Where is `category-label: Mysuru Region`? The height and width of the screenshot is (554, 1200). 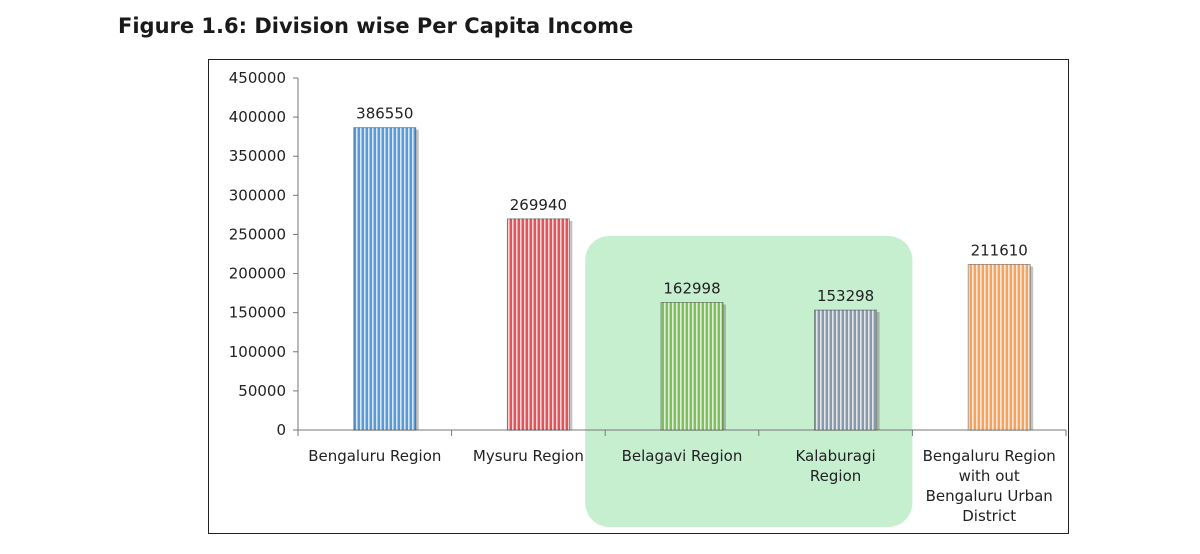 category-label: Mysuru Region is located at coordinates (528, 456).